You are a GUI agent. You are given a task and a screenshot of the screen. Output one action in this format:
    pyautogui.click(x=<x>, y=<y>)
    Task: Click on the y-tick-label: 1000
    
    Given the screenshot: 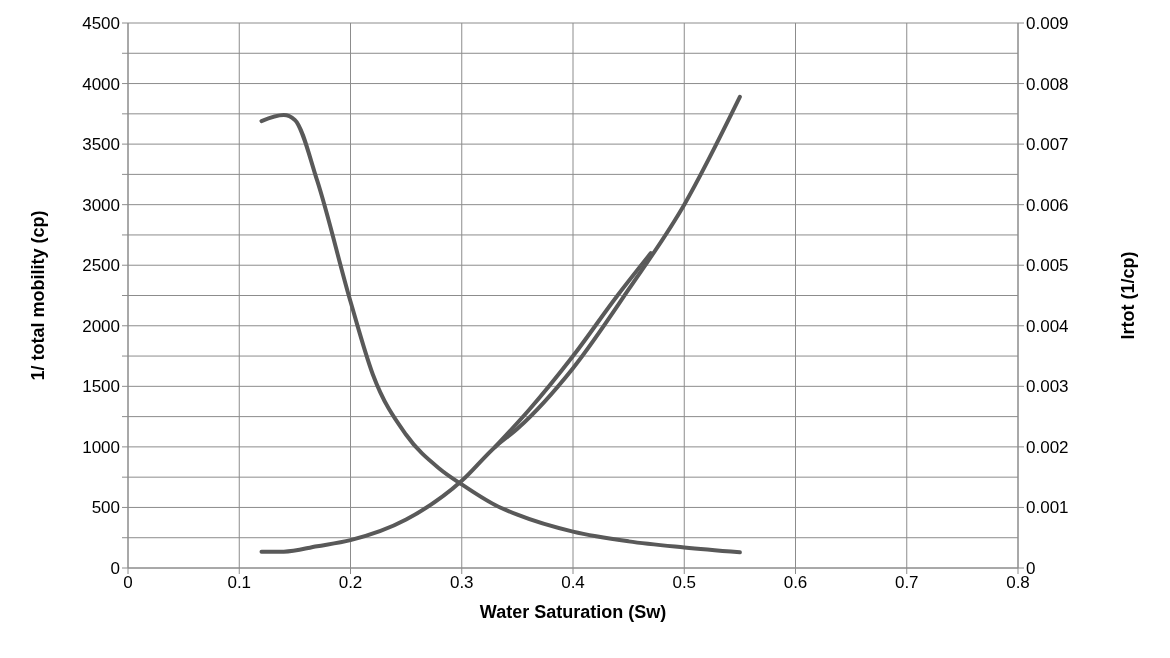 What is the action you would take?
    pyautogui.click(x=101, y=447)
    